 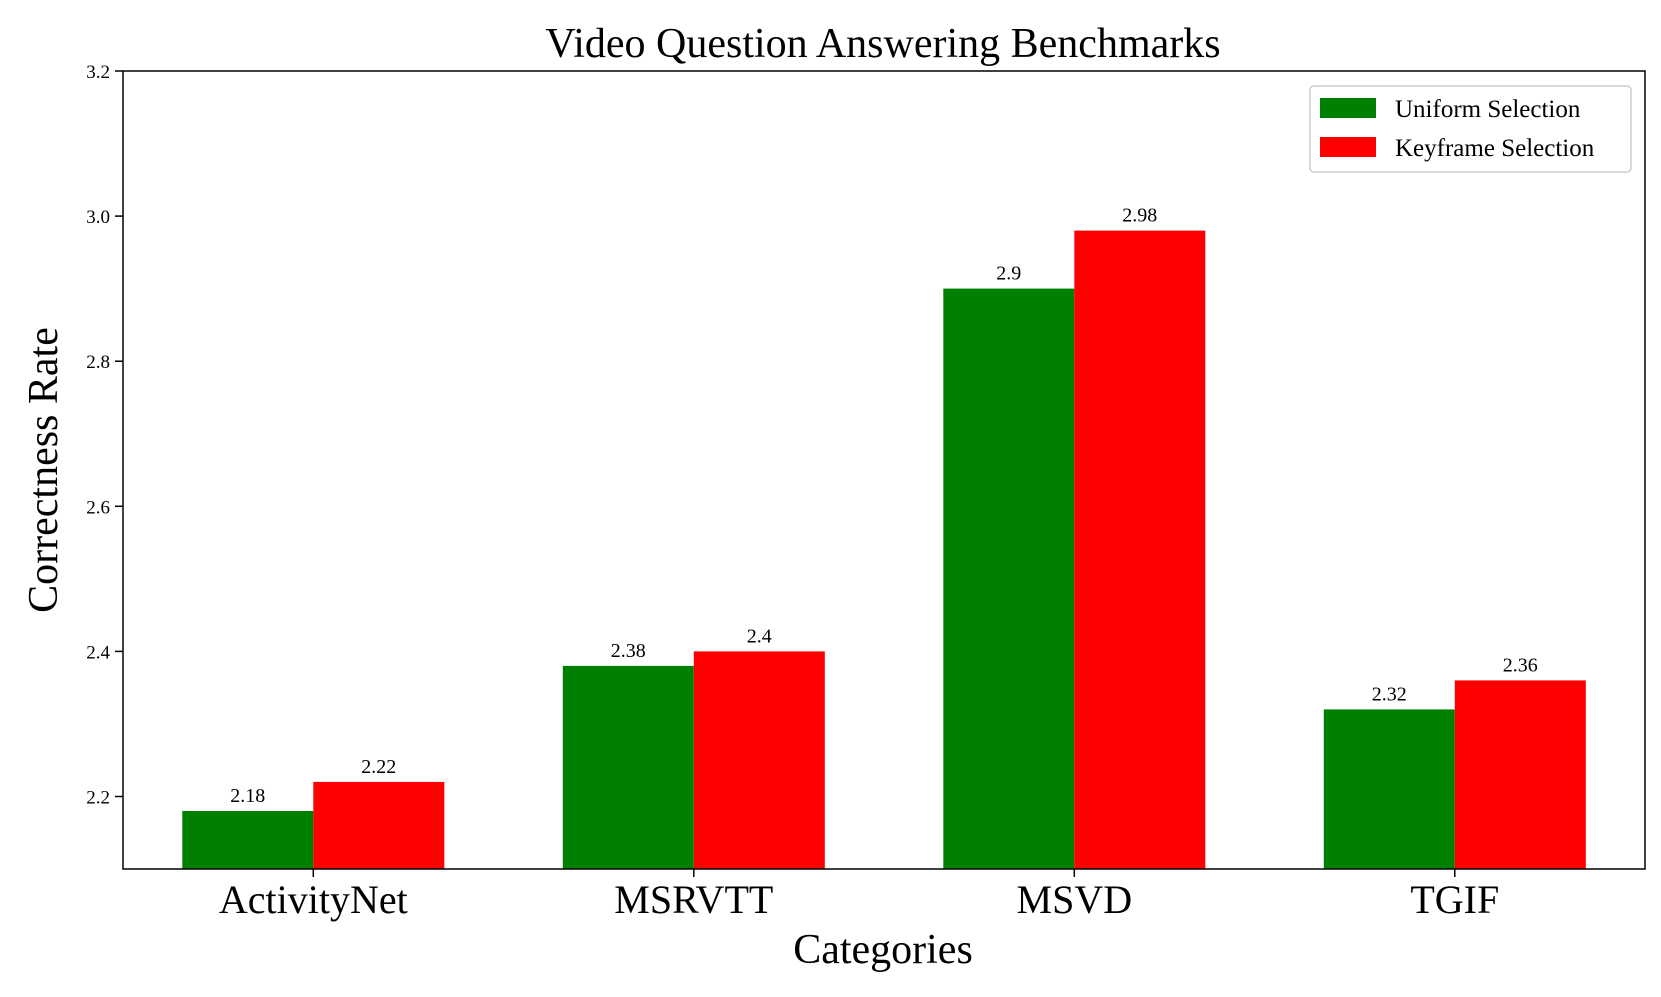 What do you see at coordinates (98, 72) in the screenshot?
I see `y-tick-label: 3.2` at bounding box center [98, 72].